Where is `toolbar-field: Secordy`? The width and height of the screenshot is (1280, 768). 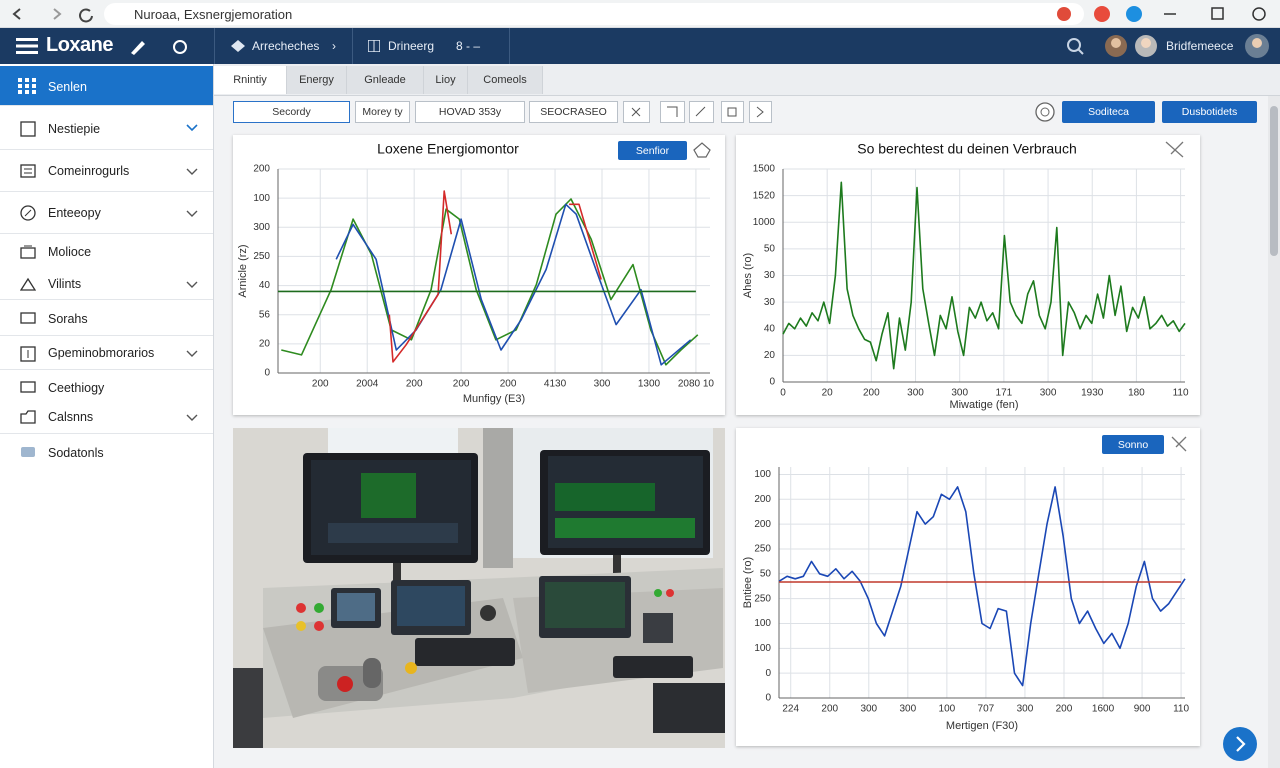
toolbar-field: Secordy is located at coordinates (291, 112).